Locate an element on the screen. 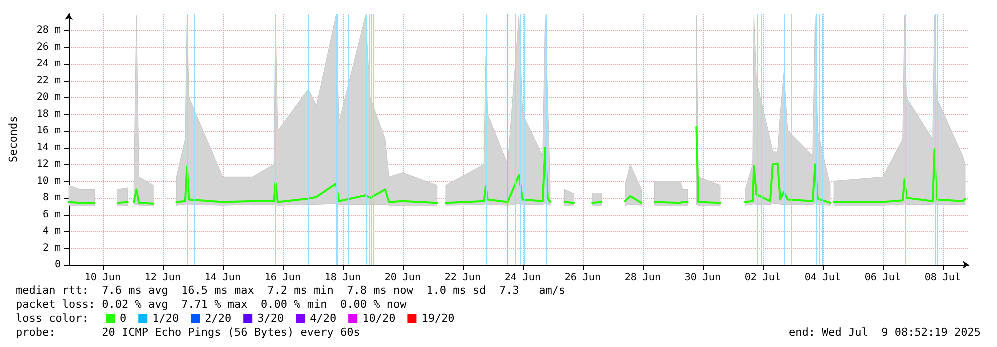 Image resolution: width=997 pixels, height=347 pixels. x-tick-label: 02 Jul is located at coordinates (762, 278).